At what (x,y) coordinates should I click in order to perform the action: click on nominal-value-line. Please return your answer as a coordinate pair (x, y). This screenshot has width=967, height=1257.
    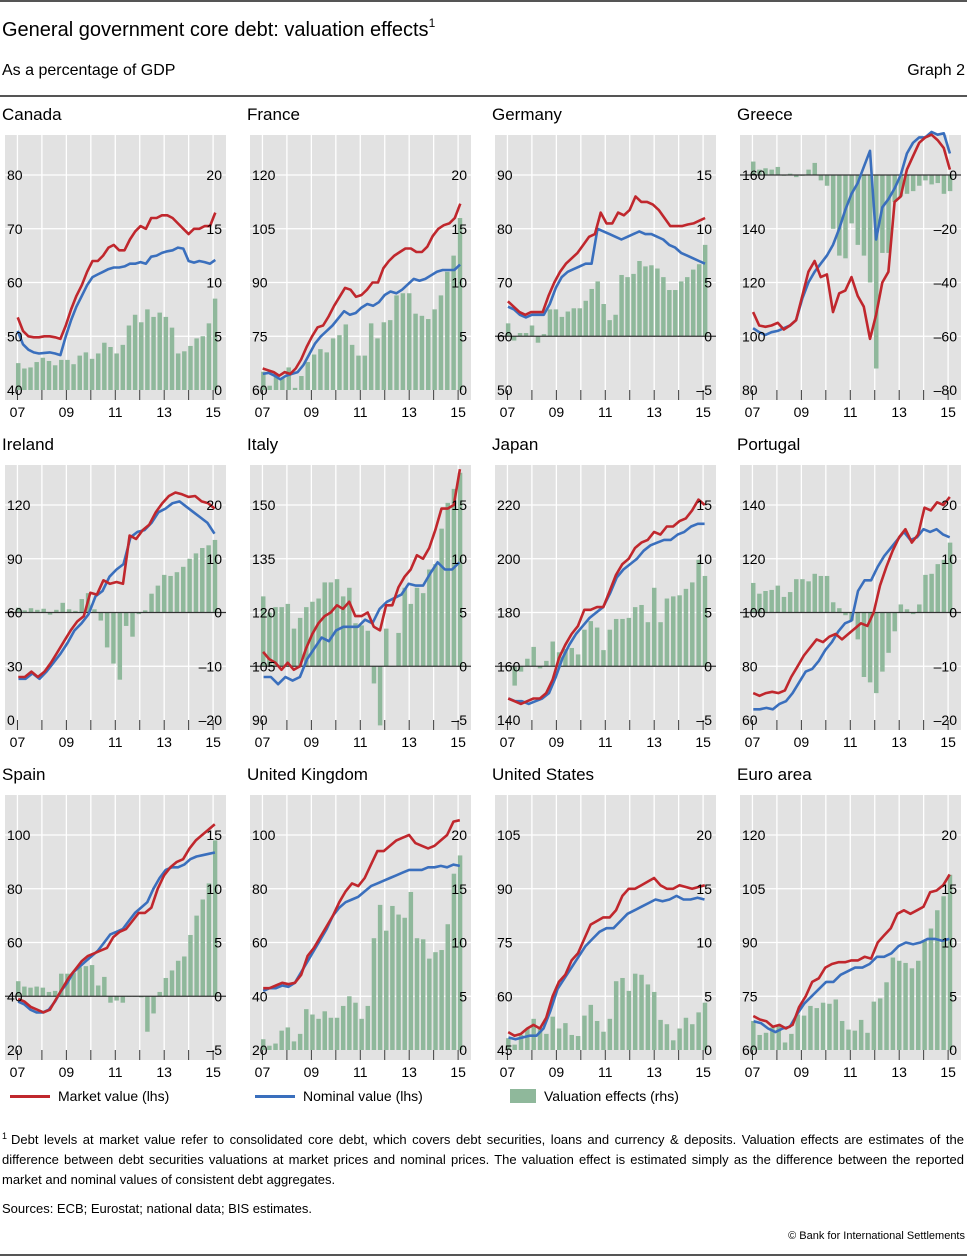
    Looking at the image, I should click on (117, 590).